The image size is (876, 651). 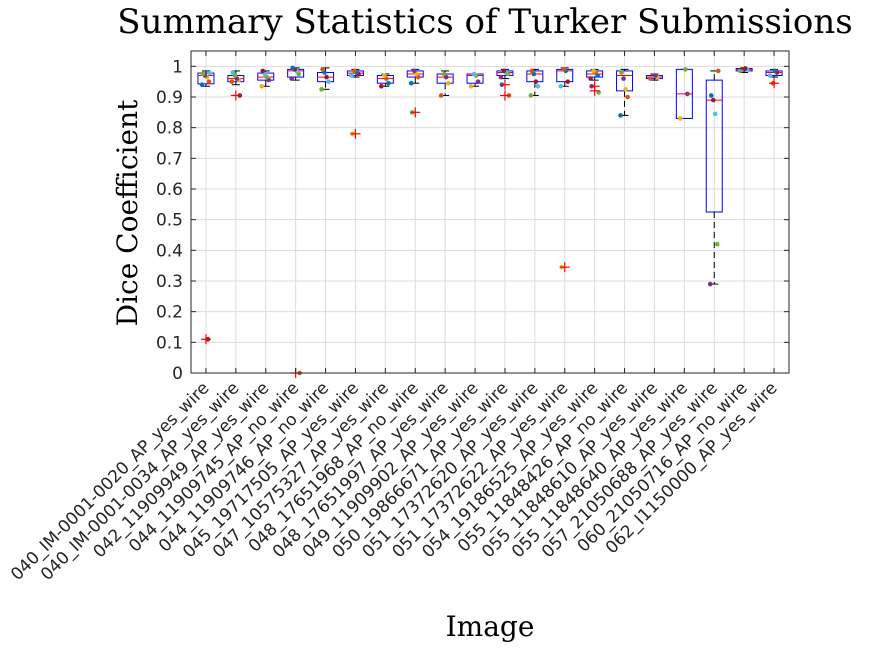 I want to click on y-tick-label: 0.8, so click(x=169, y=129).